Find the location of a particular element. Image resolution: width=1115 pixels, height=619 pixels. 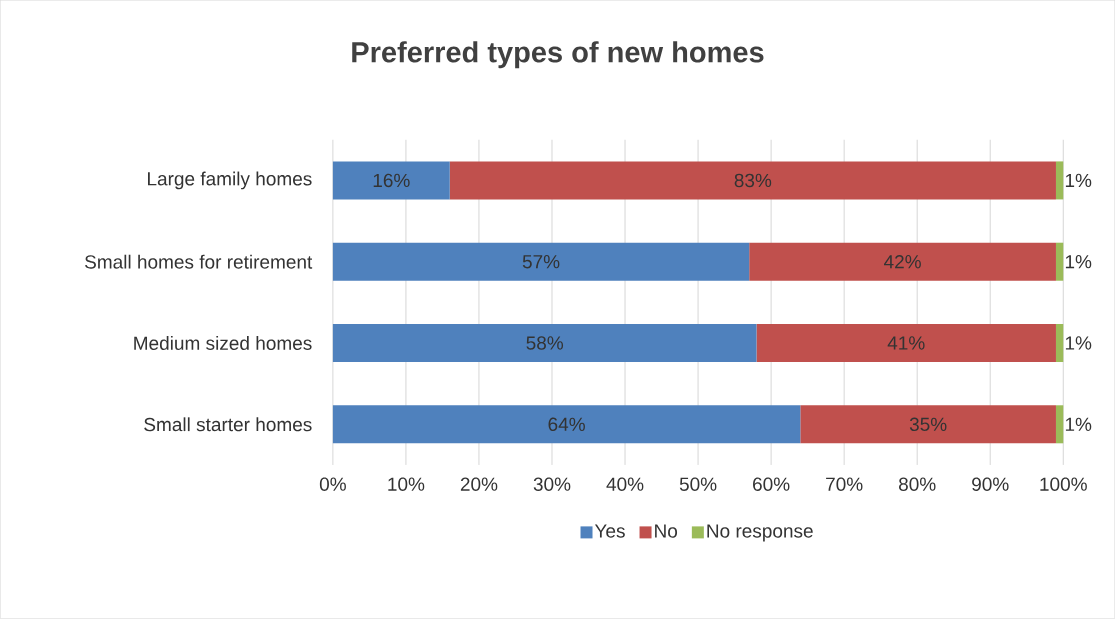

data-label: 64% is located at coordinates (566, 424).